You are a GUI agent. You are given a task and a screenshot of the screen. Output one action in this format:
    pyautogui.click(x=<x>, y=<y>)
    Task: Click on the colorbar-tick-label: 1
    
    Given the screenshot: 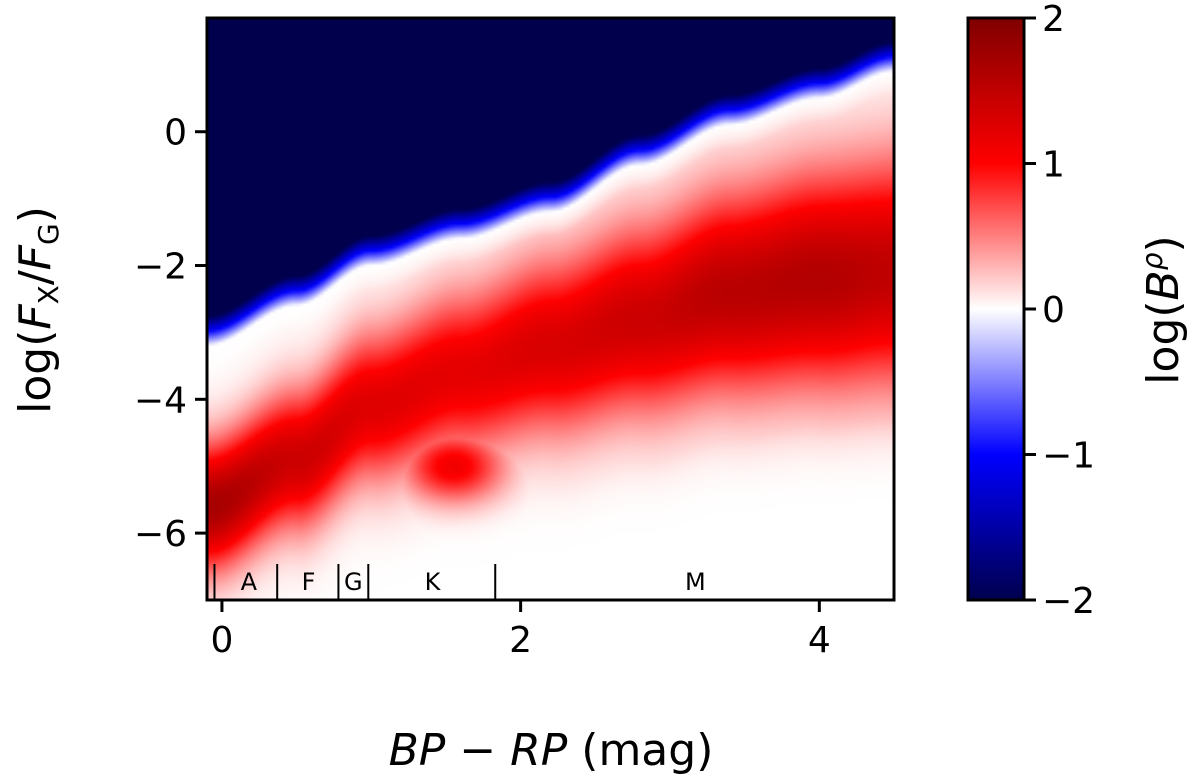 What is the action you would take?
    pyautogui.click(x=1053, y=165)
    